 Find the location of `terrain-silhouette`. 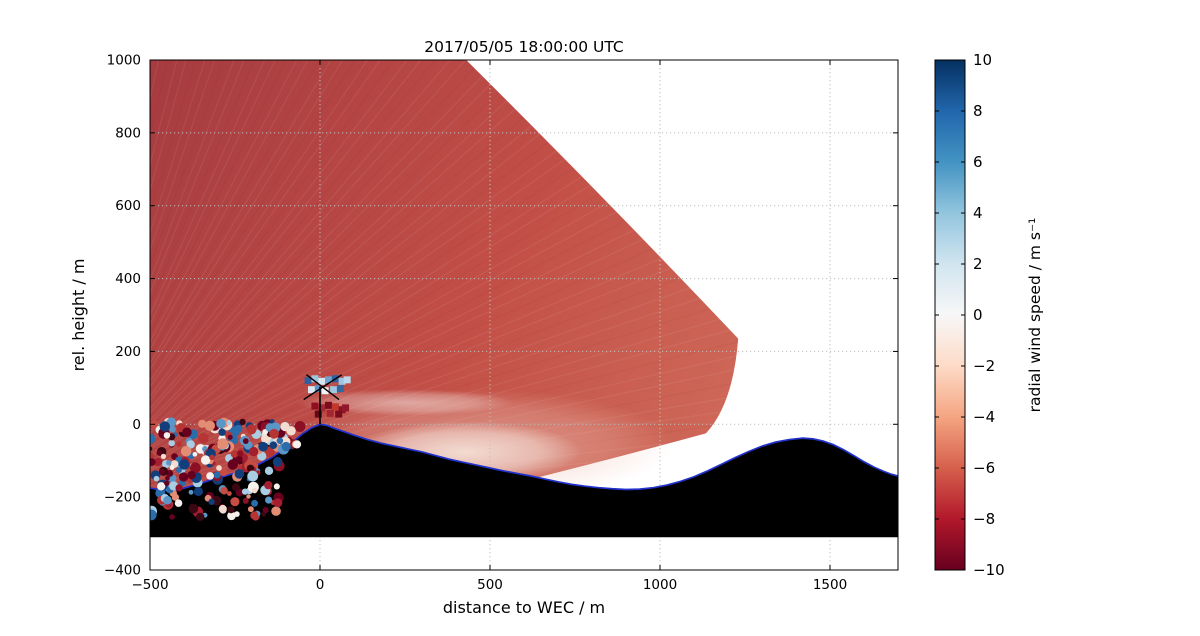

terrain-silhouette is located at coordinates (524, 481).